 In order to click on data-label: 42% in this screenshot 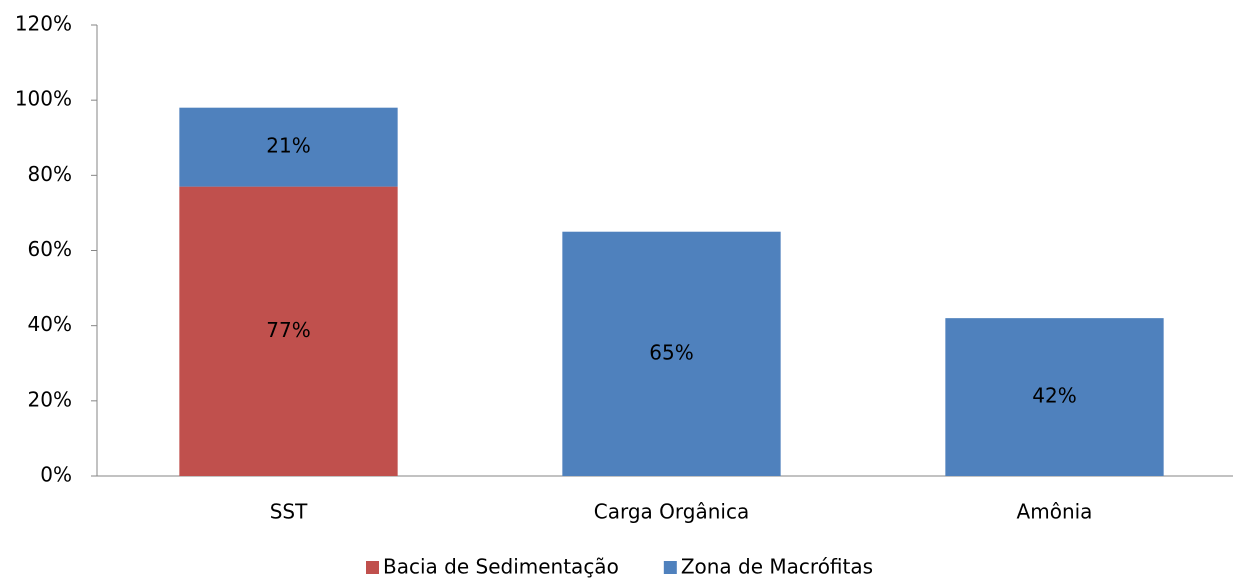, I will do `click(1054, 396)`.